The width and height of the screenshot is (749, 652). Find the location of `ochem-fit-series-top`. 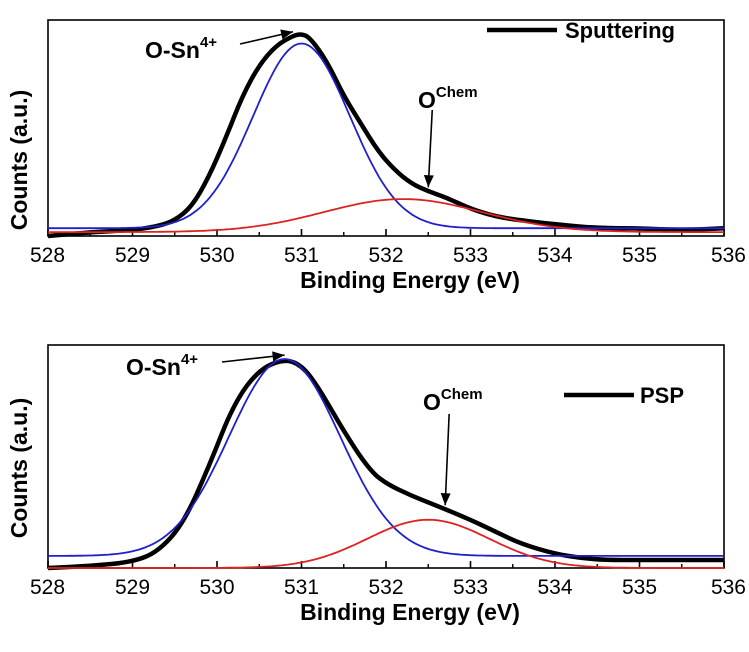

ochem-fit-series-top is located at coordinates (386, 215).